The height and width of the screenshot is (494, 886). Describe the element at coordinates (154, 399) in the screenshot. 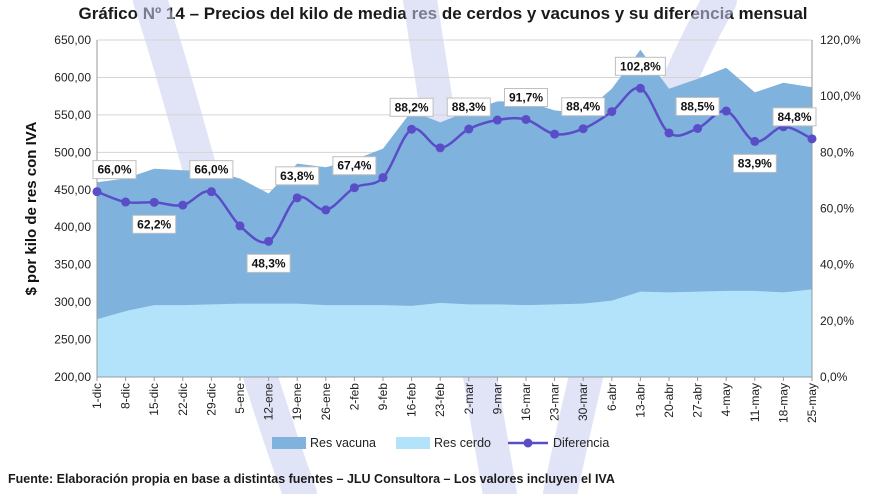

I see `x-tick-label: 15-dic` at that location.